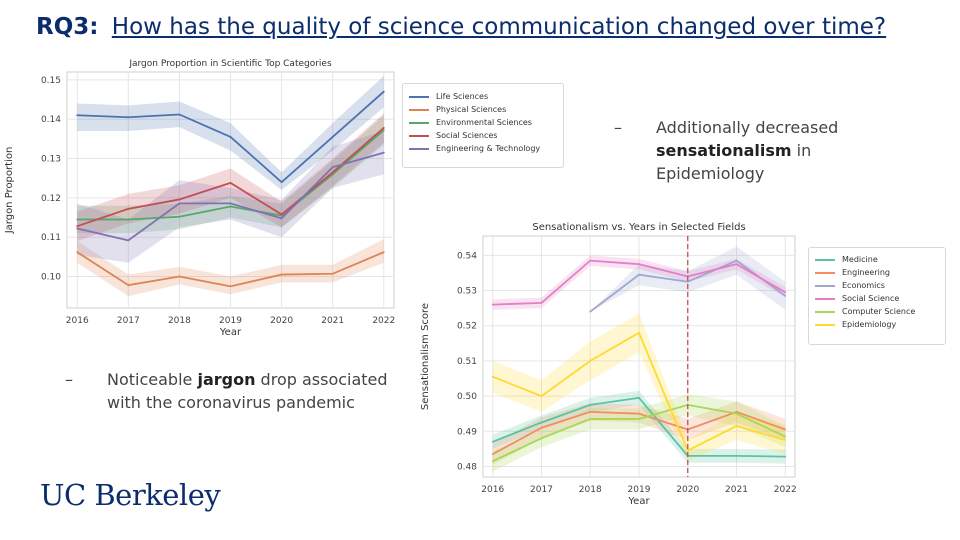  Describe the element at coordinates (467, 292) in the screenshot. I see `y-tick-label: 0.53` at that location.